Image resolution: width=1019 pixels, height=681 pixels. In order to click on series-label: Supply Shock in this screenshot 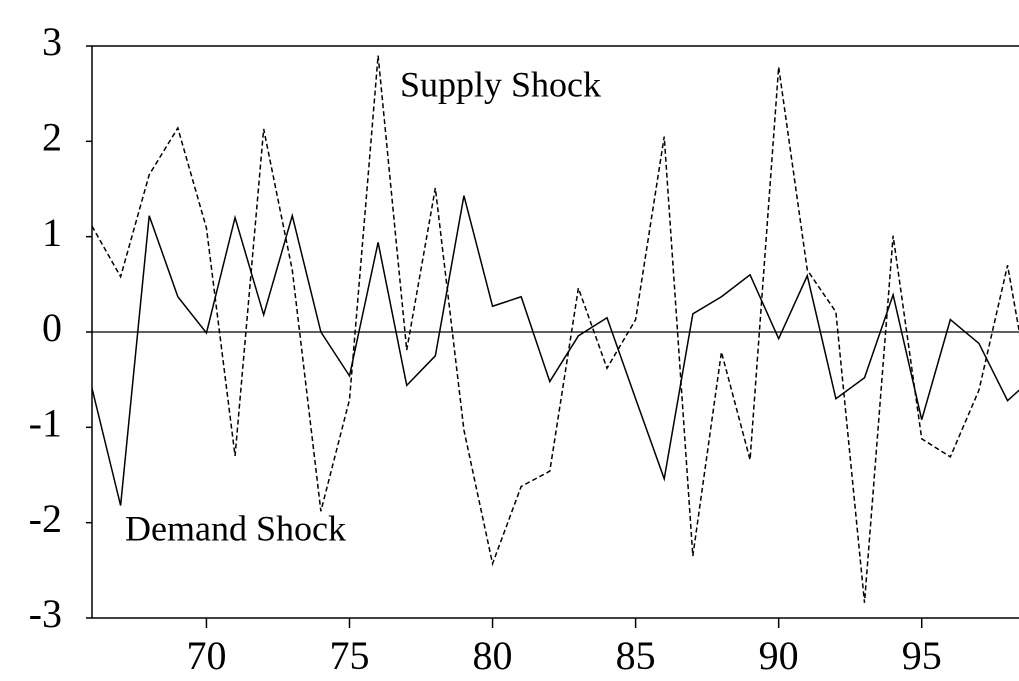, I will do `click(500, 84)`.